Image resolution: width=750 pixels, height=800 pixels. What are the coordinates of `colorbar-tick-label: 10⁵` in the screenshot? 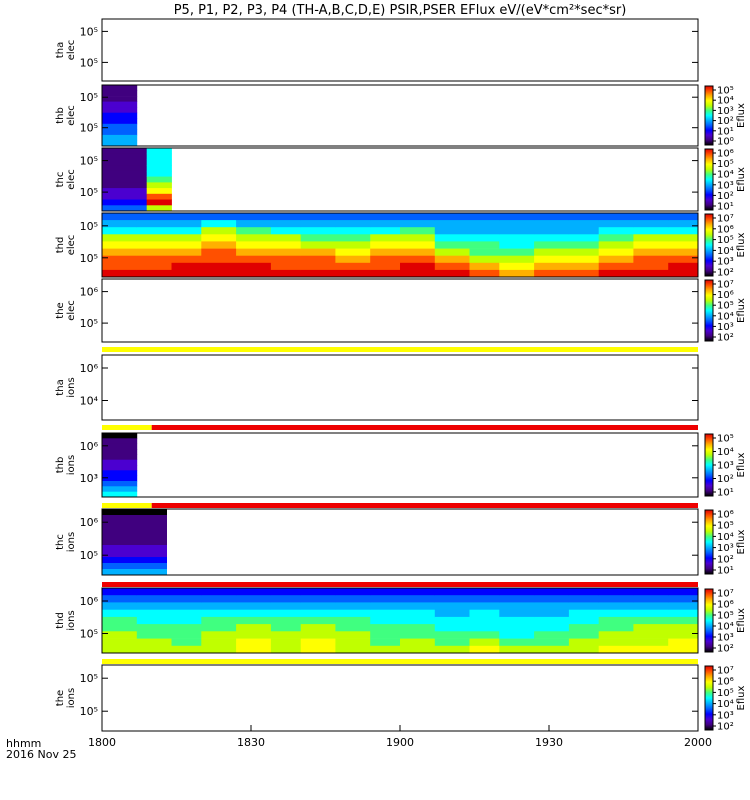 It's located at (725, 164).